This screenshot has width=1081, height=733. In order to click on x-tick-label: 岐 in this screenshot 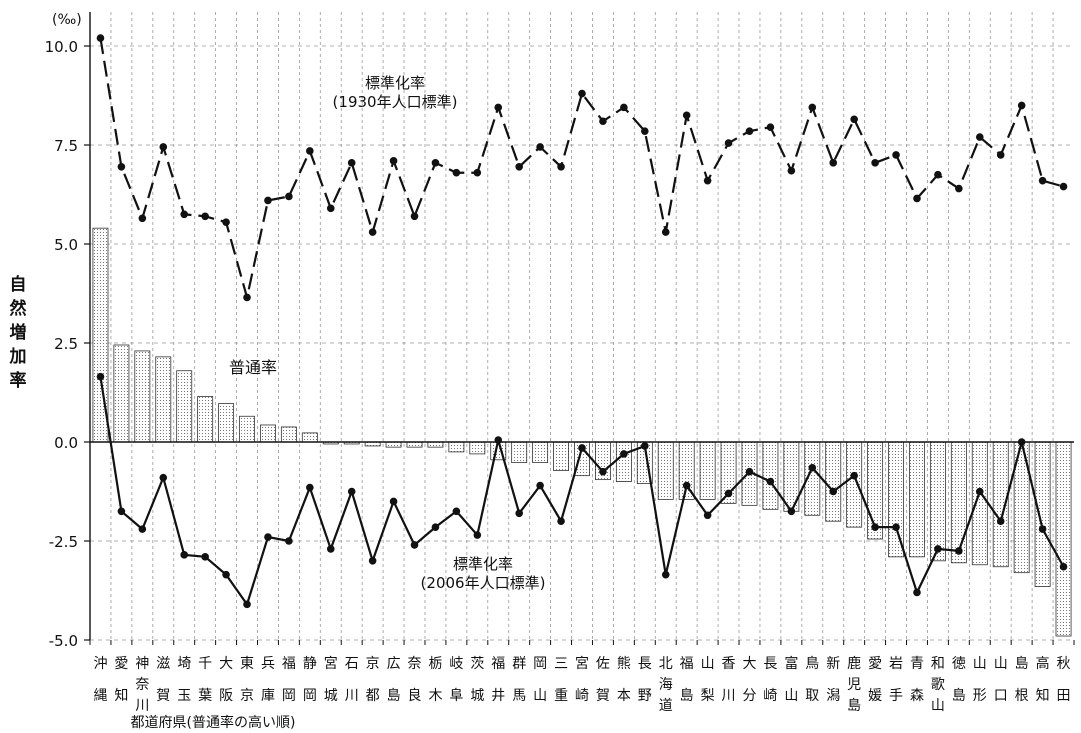, I will do `click(456, 664)`.